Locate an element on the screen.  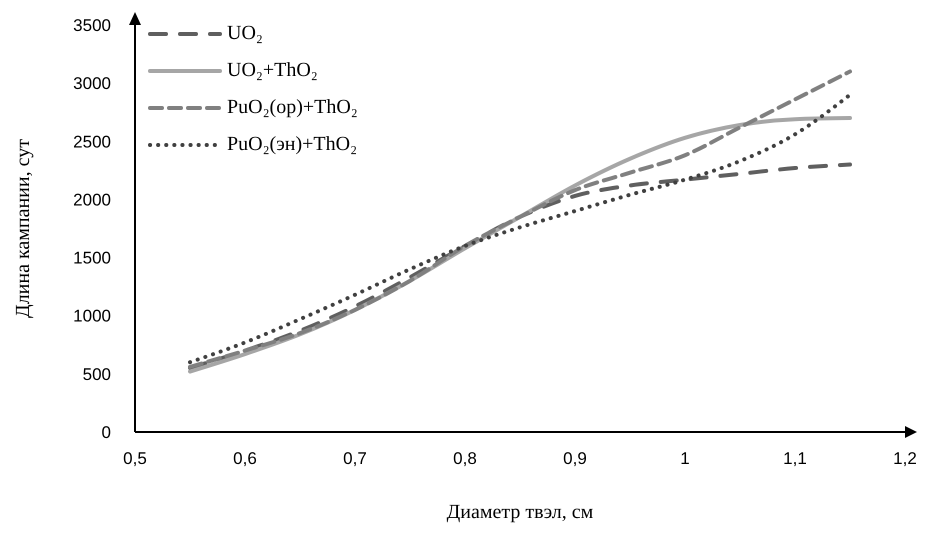
y-tick-label: 2000 is located at coordinates (92, 200).